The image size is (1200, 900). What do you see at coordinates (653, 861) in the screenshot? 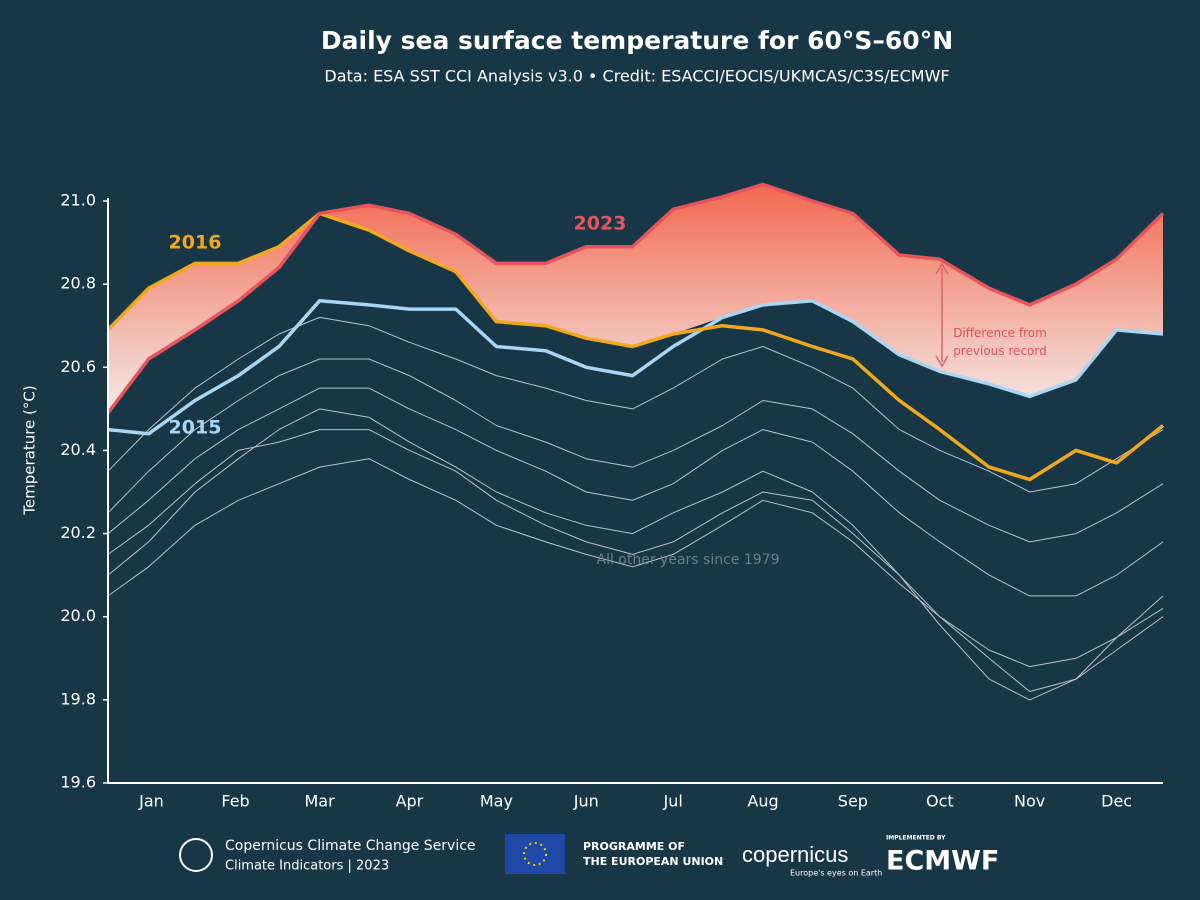
I see `eu-line2: THE EUROPEAN UNION` at bounding box center [653, 861].